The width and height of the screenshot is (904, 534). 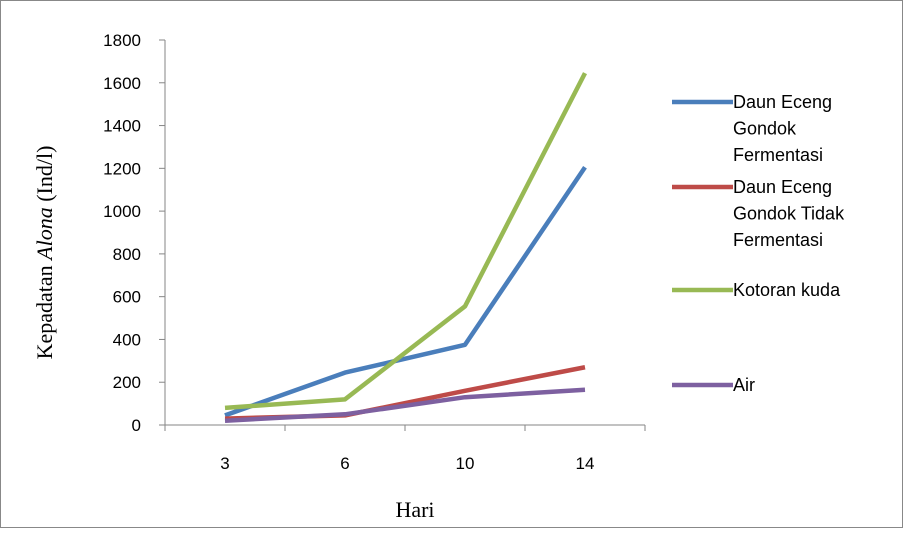 I want to click on legend-label: Gondok, so click(x=765, y=129).